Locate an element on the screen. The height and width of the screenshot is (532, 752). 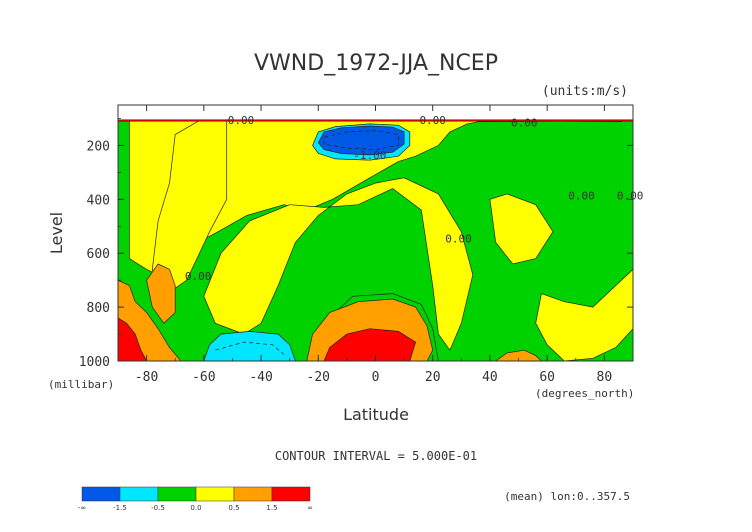
x-tick-label: -40 is located at coordinates (260, 377).